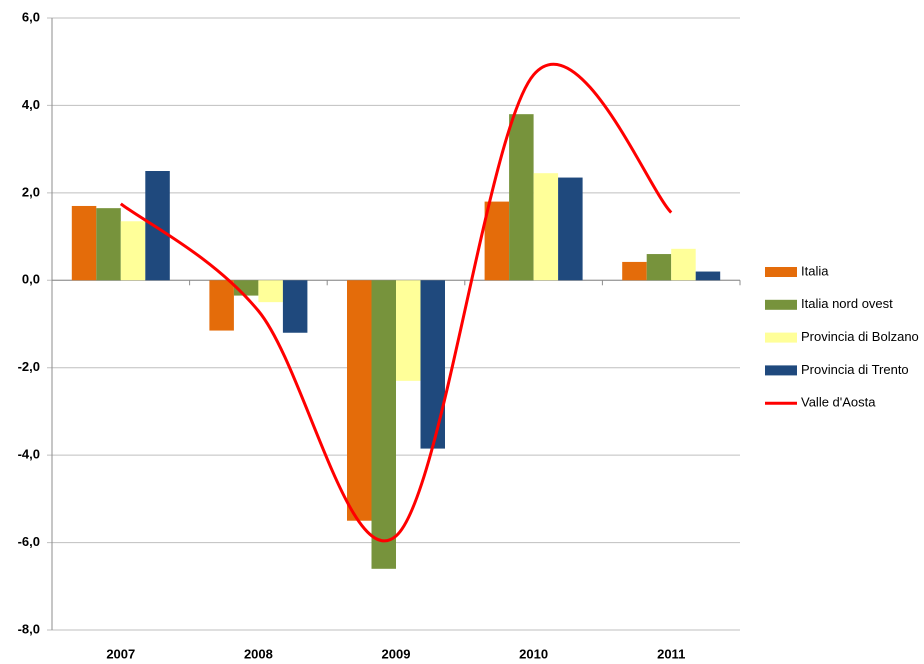 This screenshot has width=924, height=664. What do you see at coordinates (847, 303) in the screenshot?
I see `legend-label: Italia nord ovest` at bounding box center [847, 303].